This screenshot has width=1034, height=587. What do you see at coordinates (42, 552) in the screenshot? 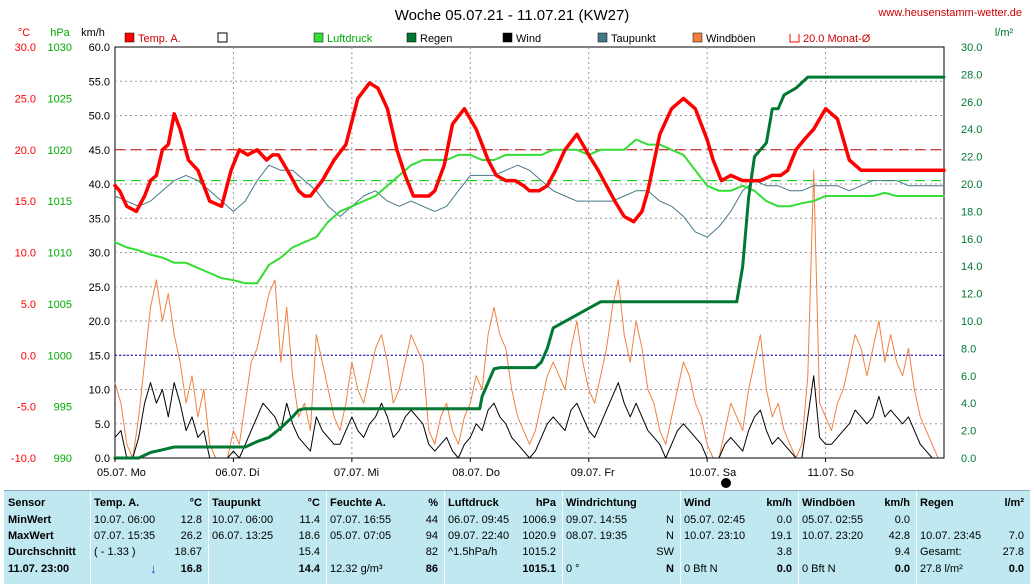
I see `stats-row-label: Durchschnitt` at bounding box center [42, 552].